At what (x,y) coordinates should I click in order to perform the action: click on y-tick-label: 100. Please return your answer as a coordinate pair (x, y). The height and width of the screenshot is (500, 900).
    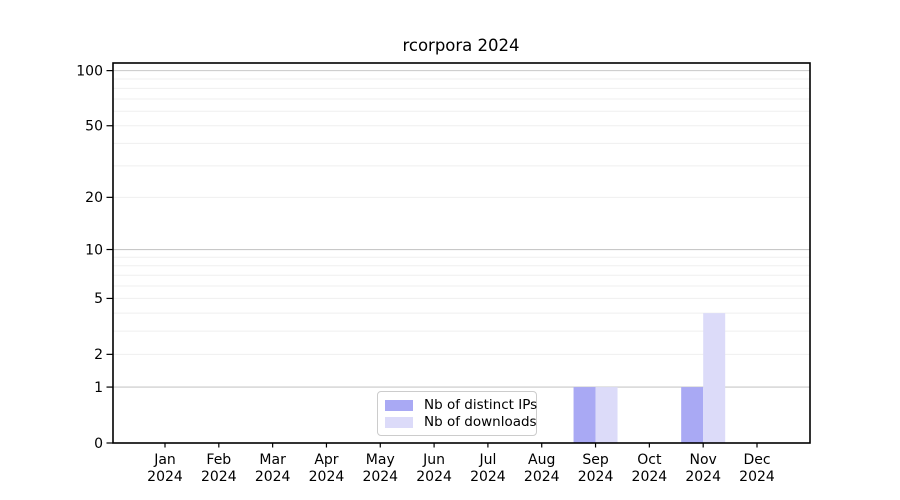
    Looking at the image, I should click on (89, 71).